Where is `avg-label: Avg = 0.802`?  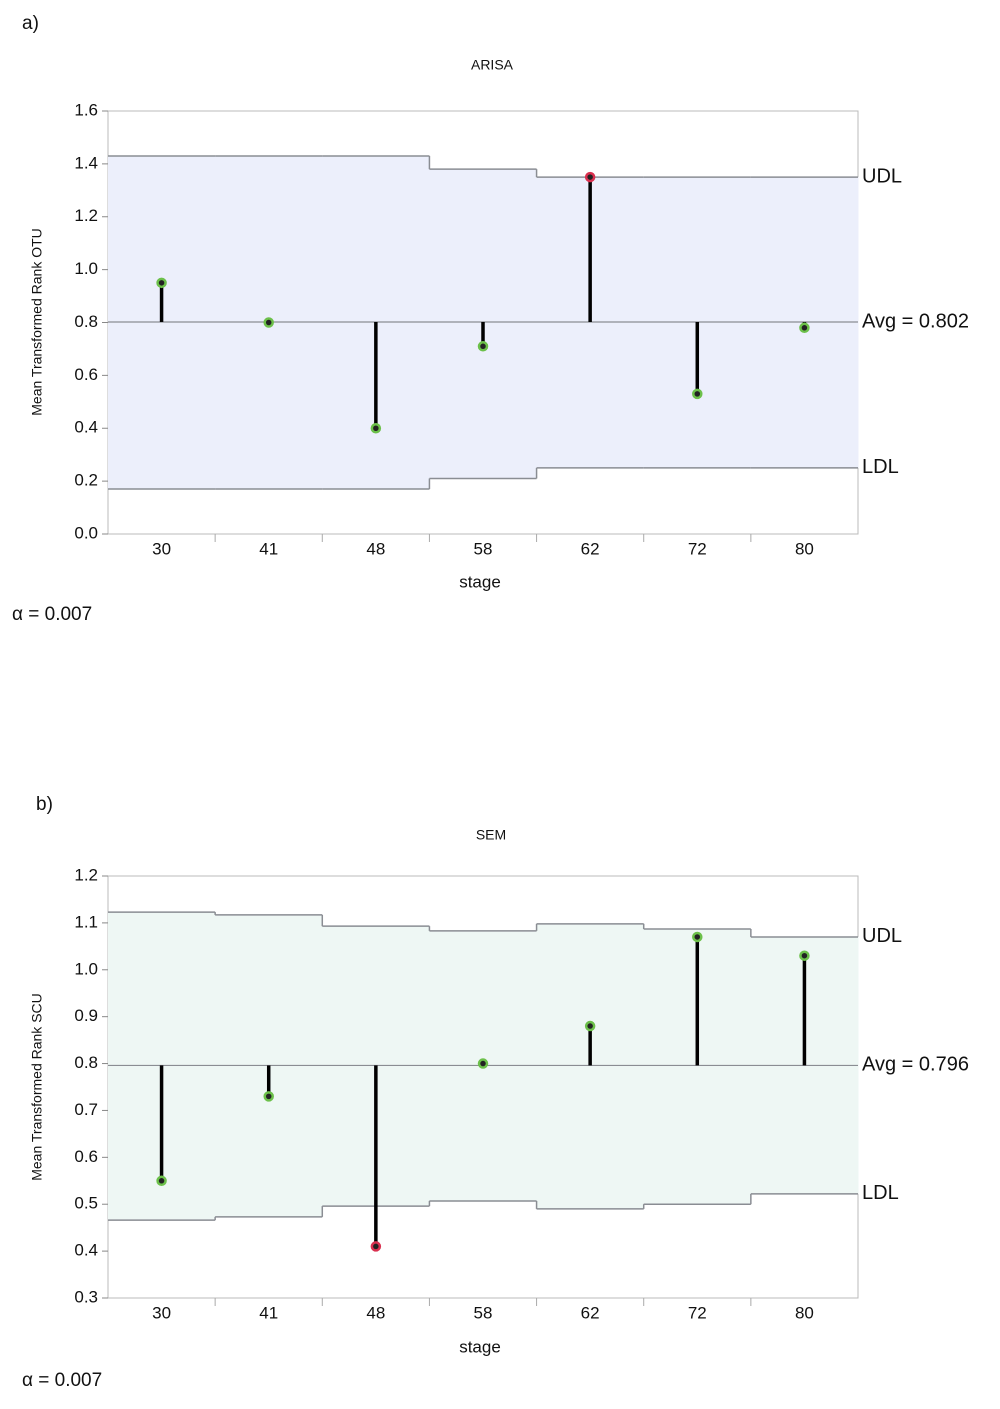
avg-label: Avg = 0.802 is located at coordinates (915, 321).